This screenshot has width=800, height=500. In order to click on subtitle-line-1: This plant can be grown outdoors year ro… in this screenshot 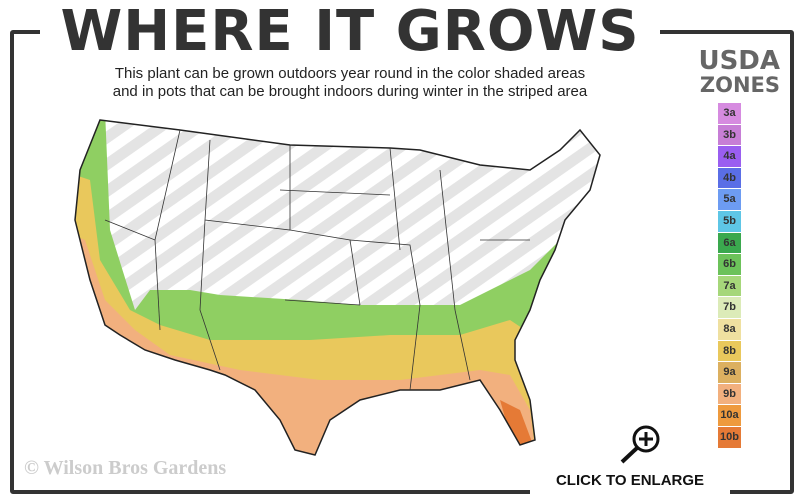, I will do `click(350, 73)`.